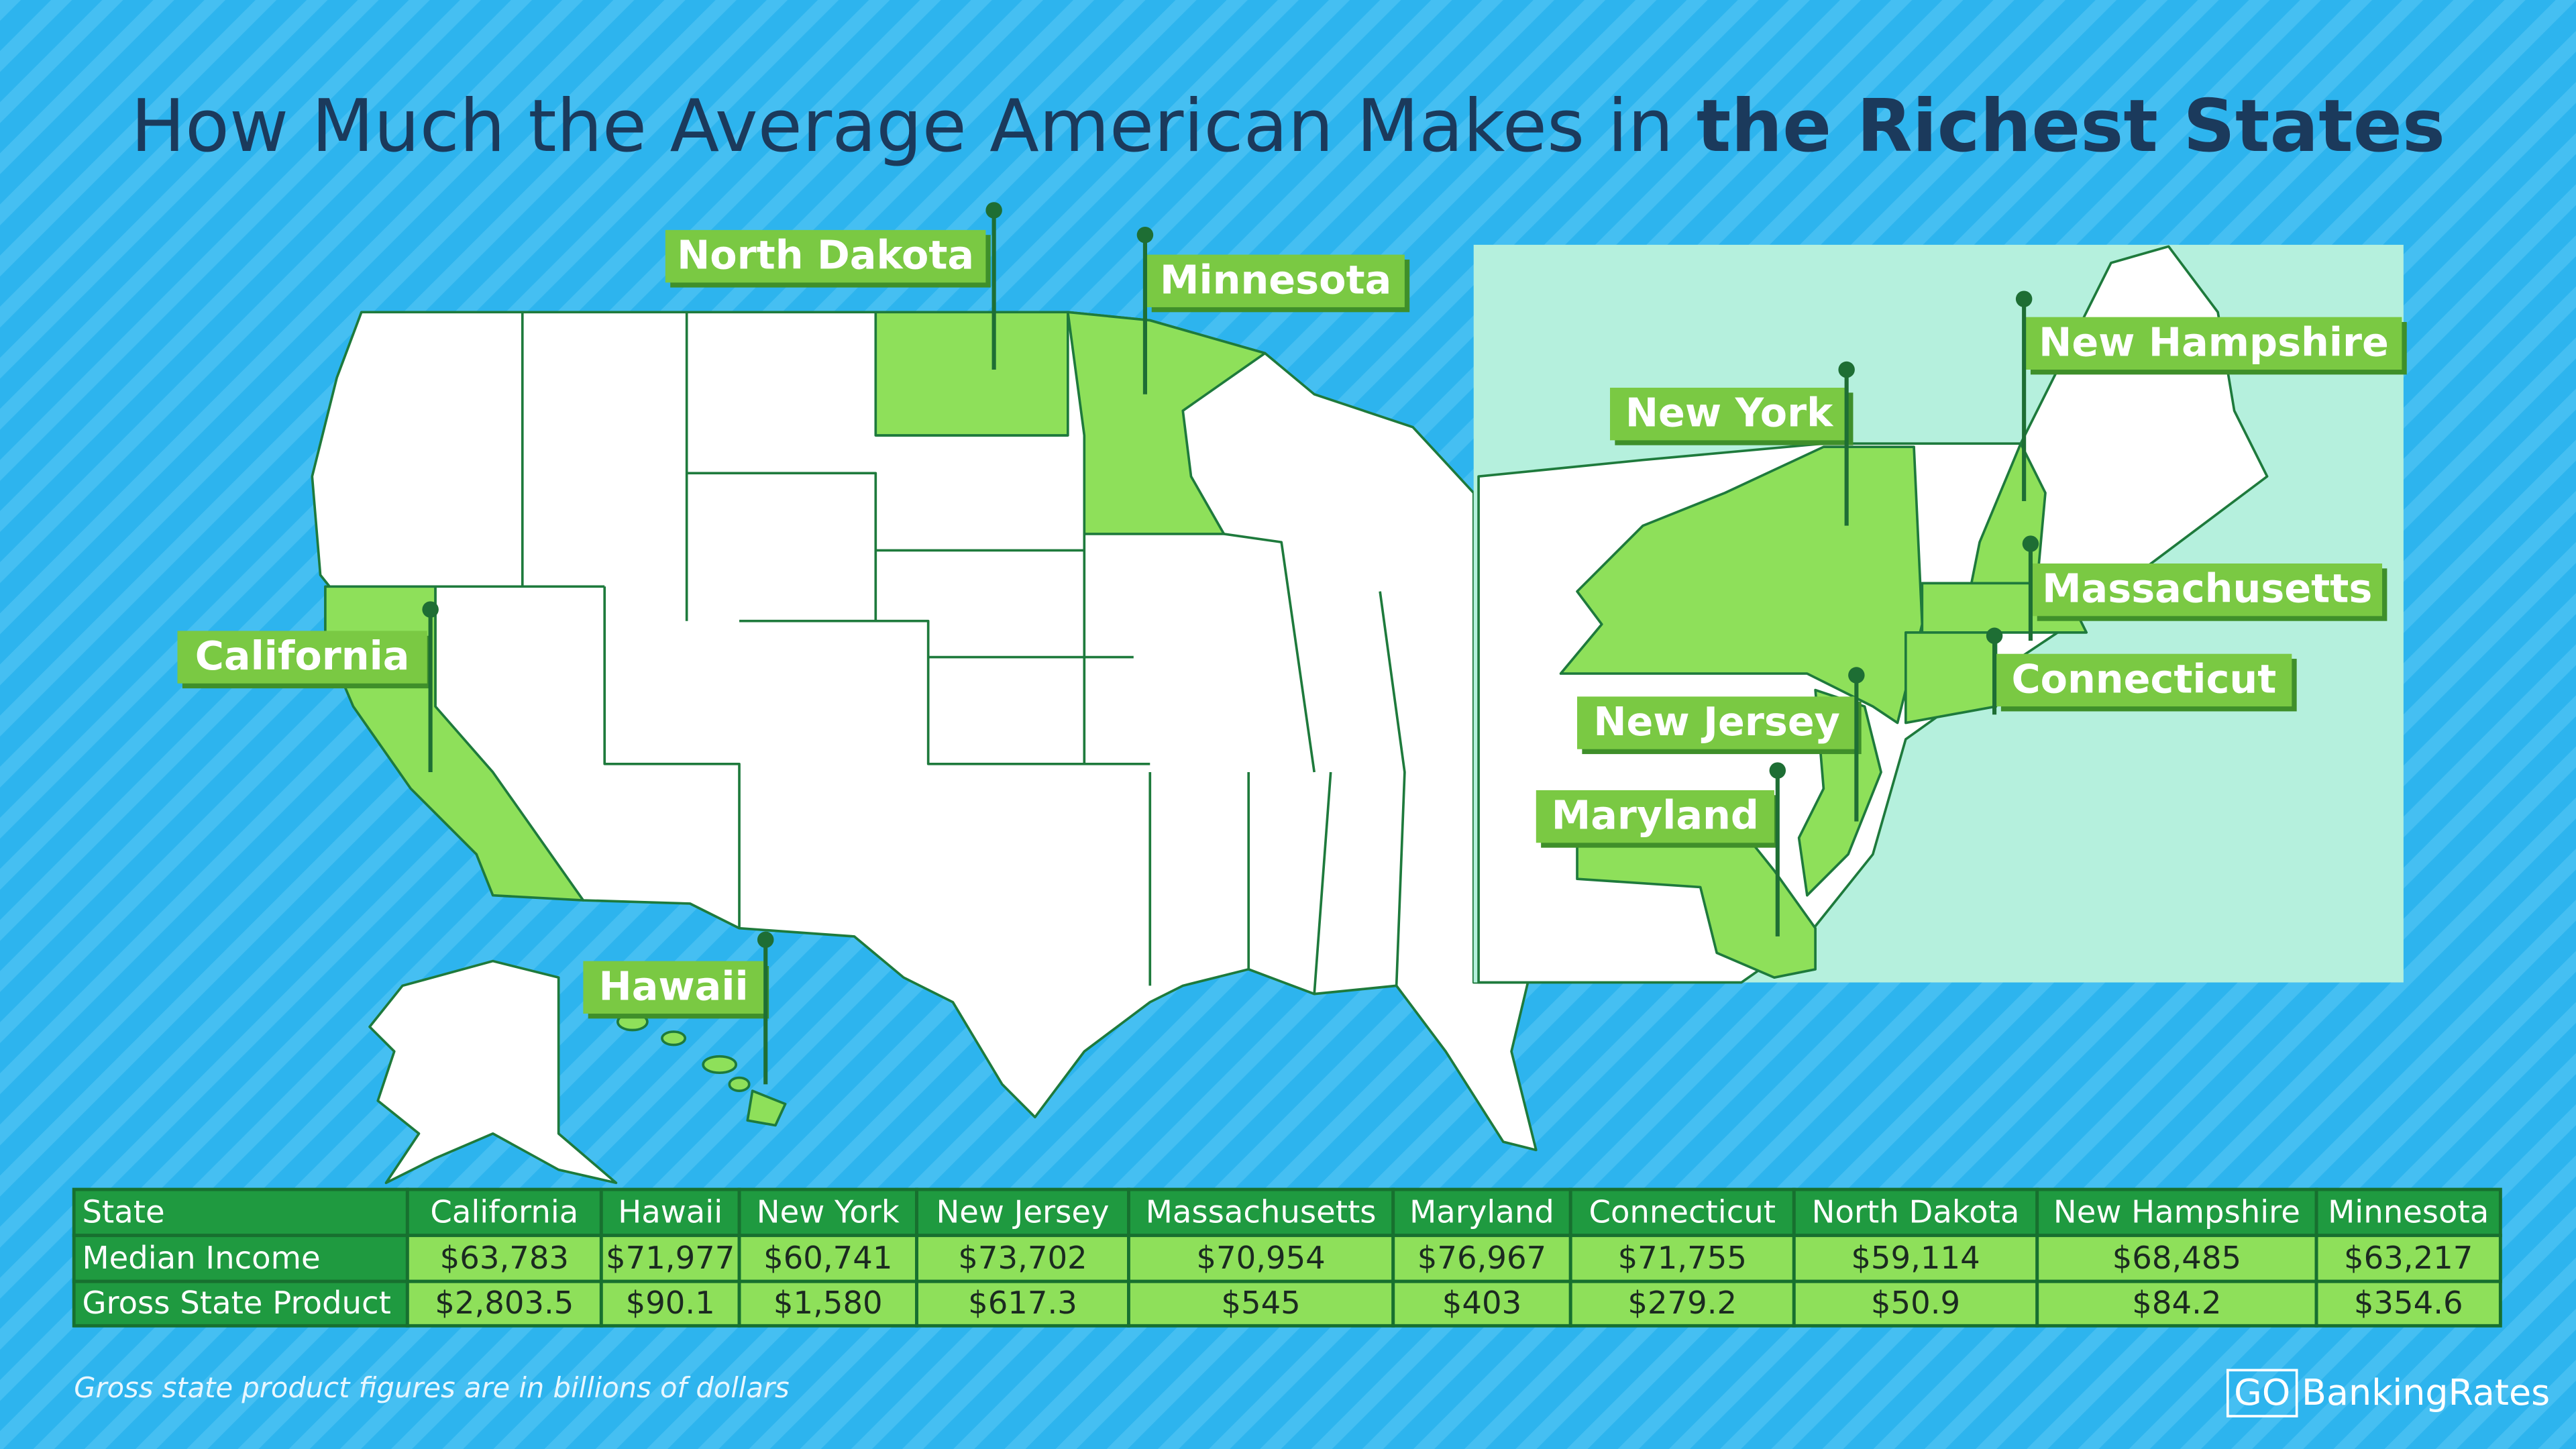 Image resolution: width=2576 pixels, height=1449 pixels. What do you see at coordinates (236, 1303) in the screenshot?
I see `row-header: Gross State Product` at bounding box center [236, 1303].